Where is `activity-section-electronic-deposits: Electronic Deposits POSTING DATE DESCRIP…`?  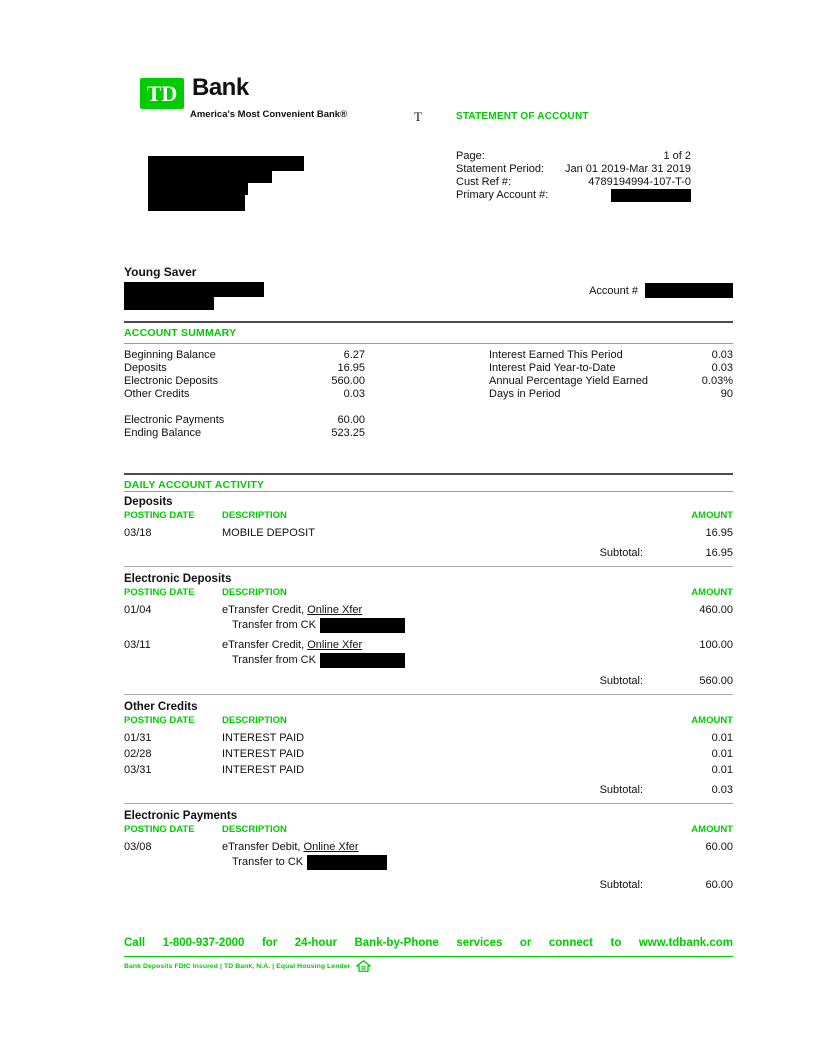
activity-section-electronic-deposits: Electronic Deposits POSTING DATE DESCRIP… is located at coordinates (428, 633).